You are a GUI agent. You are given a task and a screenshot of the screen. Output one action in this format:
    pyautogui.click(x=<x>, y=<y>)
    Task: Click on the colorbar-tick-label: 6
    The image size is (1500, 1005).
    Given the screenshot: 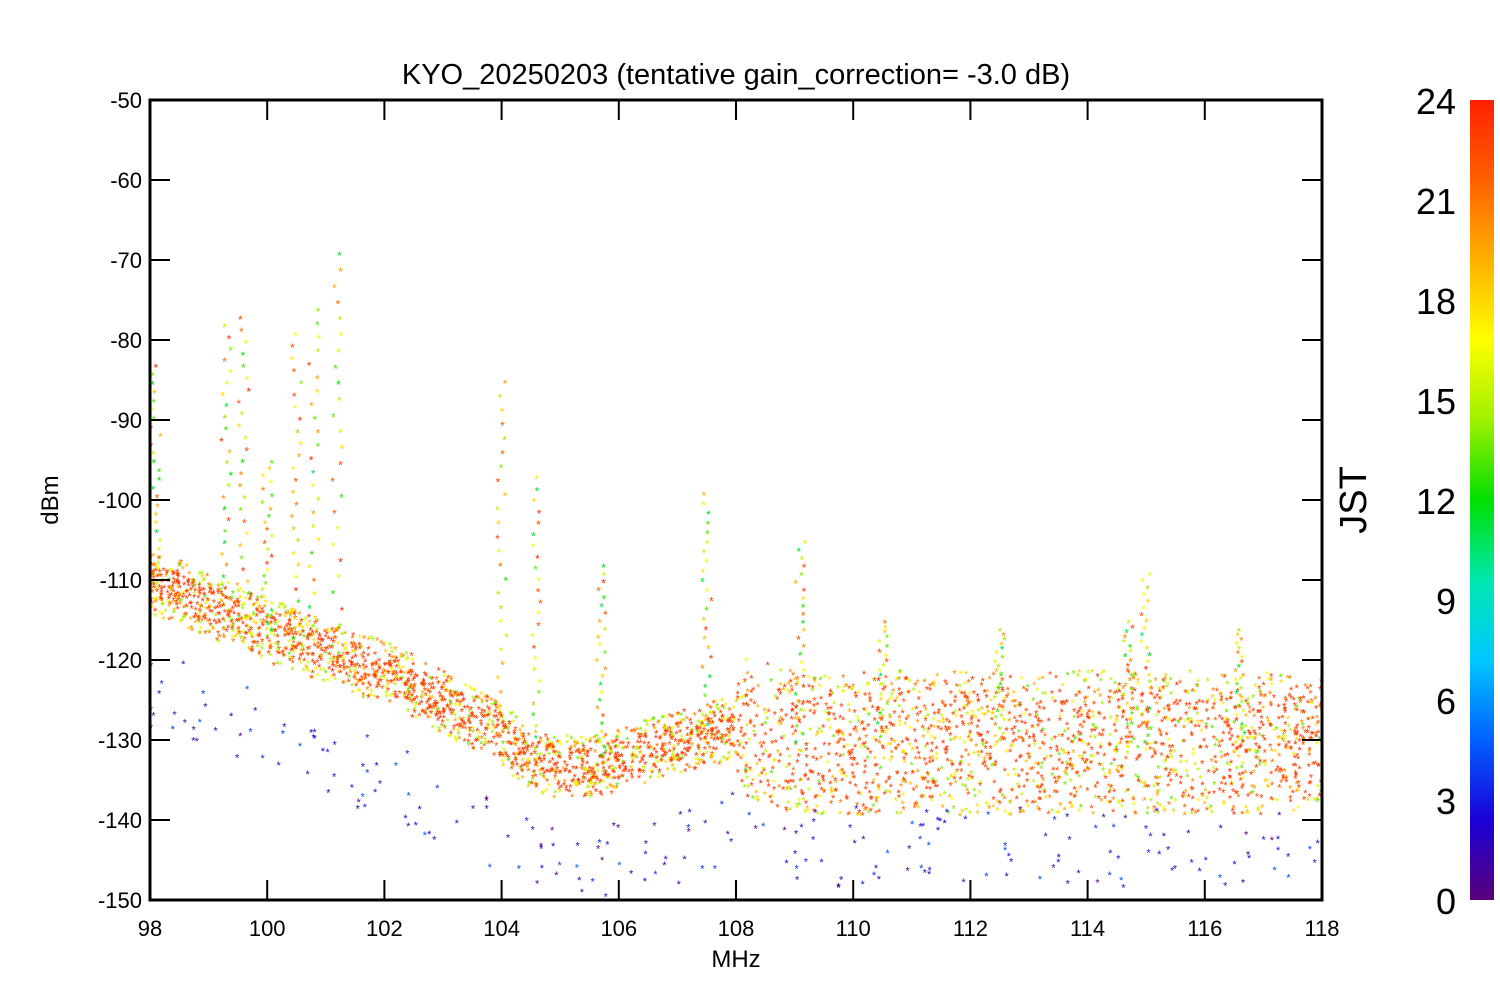 What is the action you would take?
    pyautogui.click(x=1446, y=701)
    